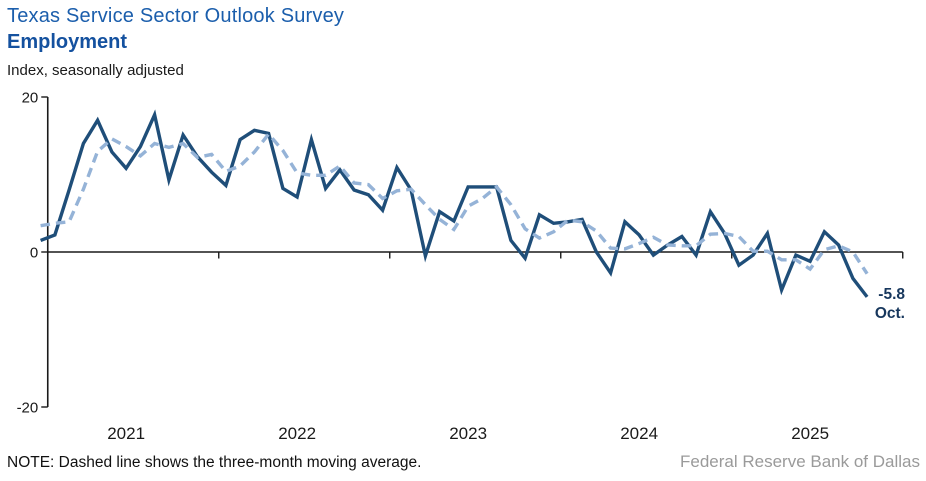 This screenshot has width=926, height=481. What do you see at coordinates (297, 433) in the screenshot?
I see `x-tick-label: 2022` at bounding box center [297, 433].